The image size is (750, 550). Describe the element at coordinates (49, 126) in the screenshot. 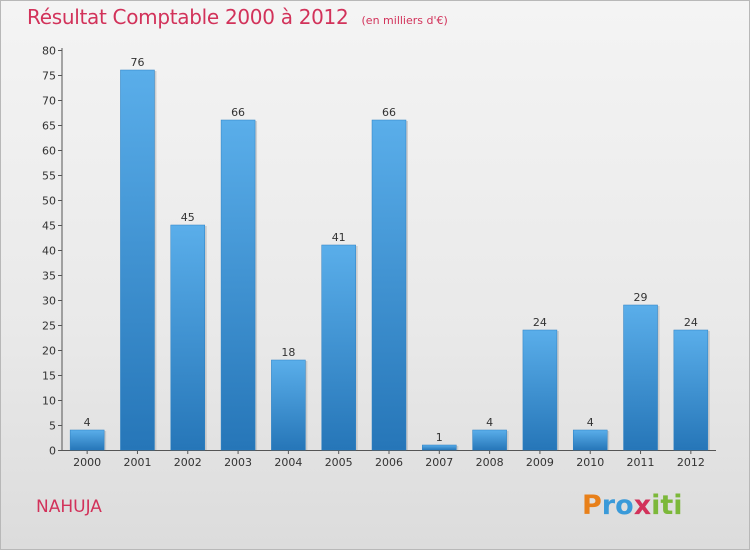

I see `y-tick-label: 65` at that location.